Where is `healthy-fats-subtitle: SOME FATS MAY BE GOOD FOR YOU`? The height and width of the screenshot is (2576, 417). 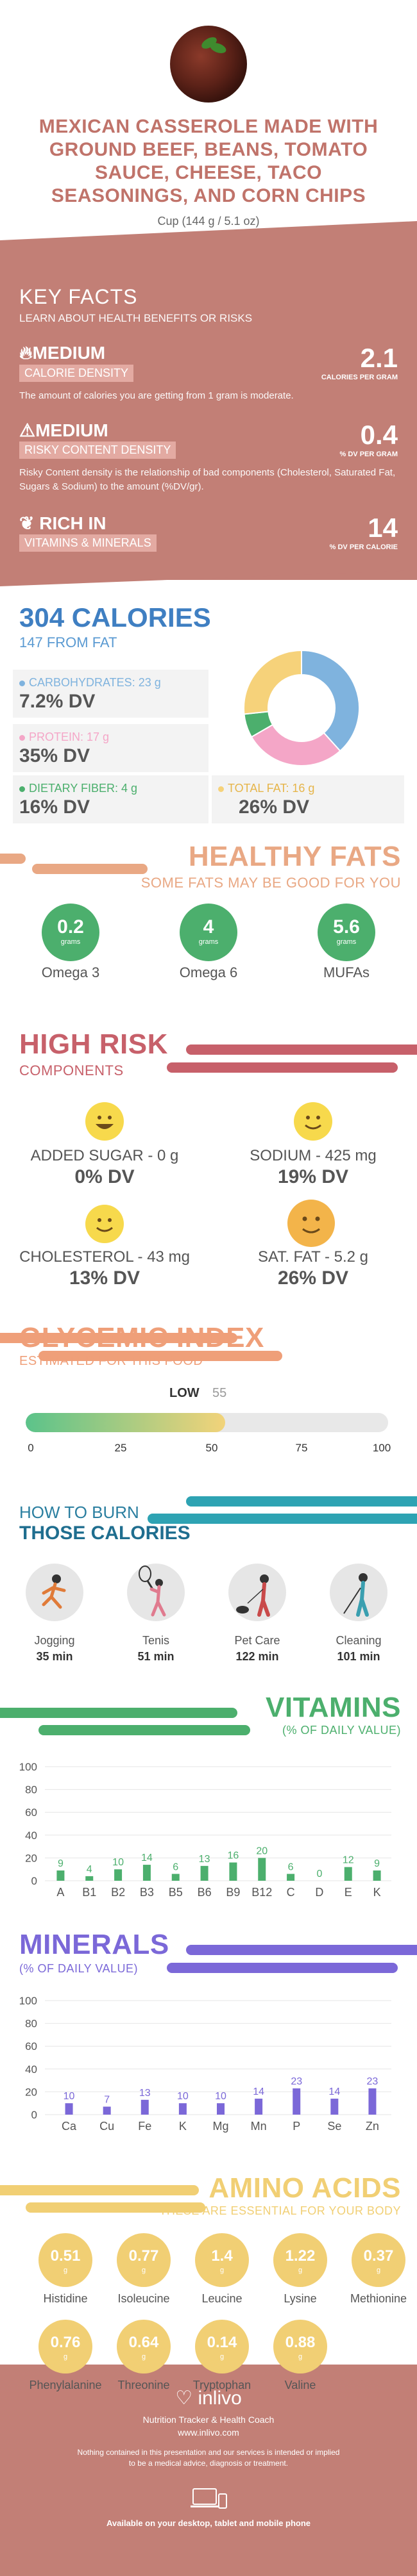 healthy-fats-subtitle: SOME FATS MAY BE GOOD FOR YOU is located at coordinates (270, 883).